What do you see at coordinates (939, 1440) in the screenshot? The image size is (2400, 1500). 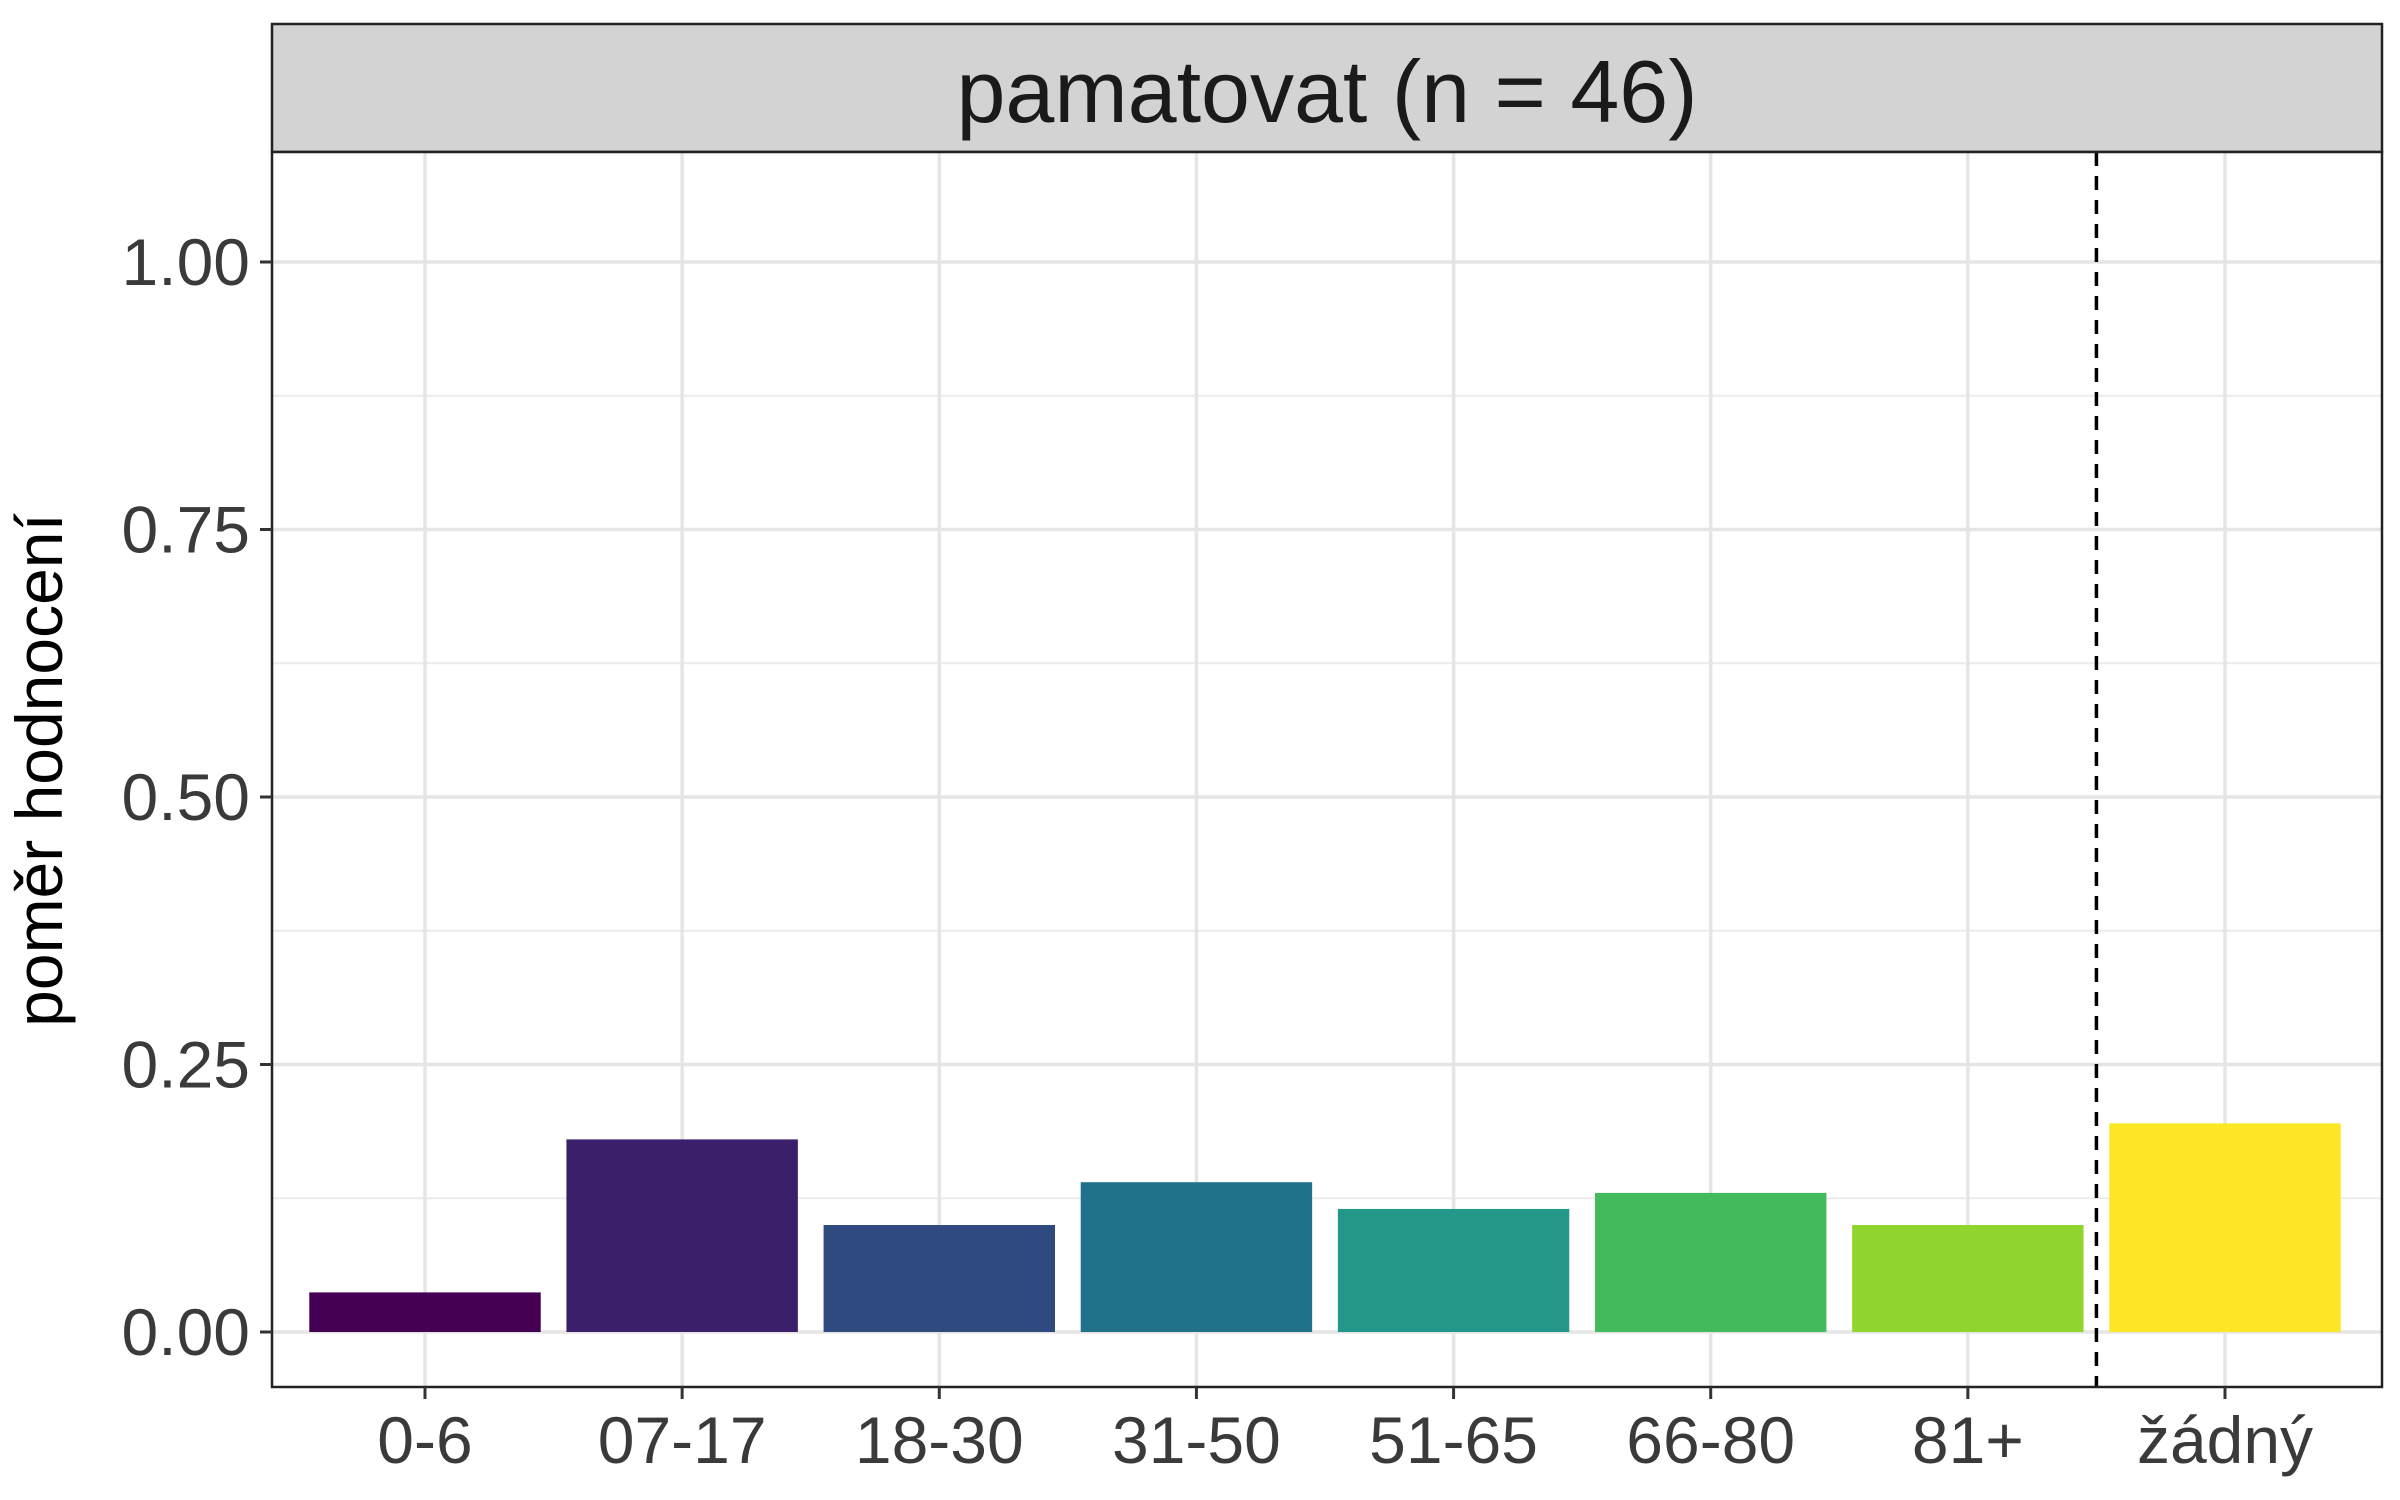 I see `x-tick-label: 18-30` at bounding box center [939, 1440].